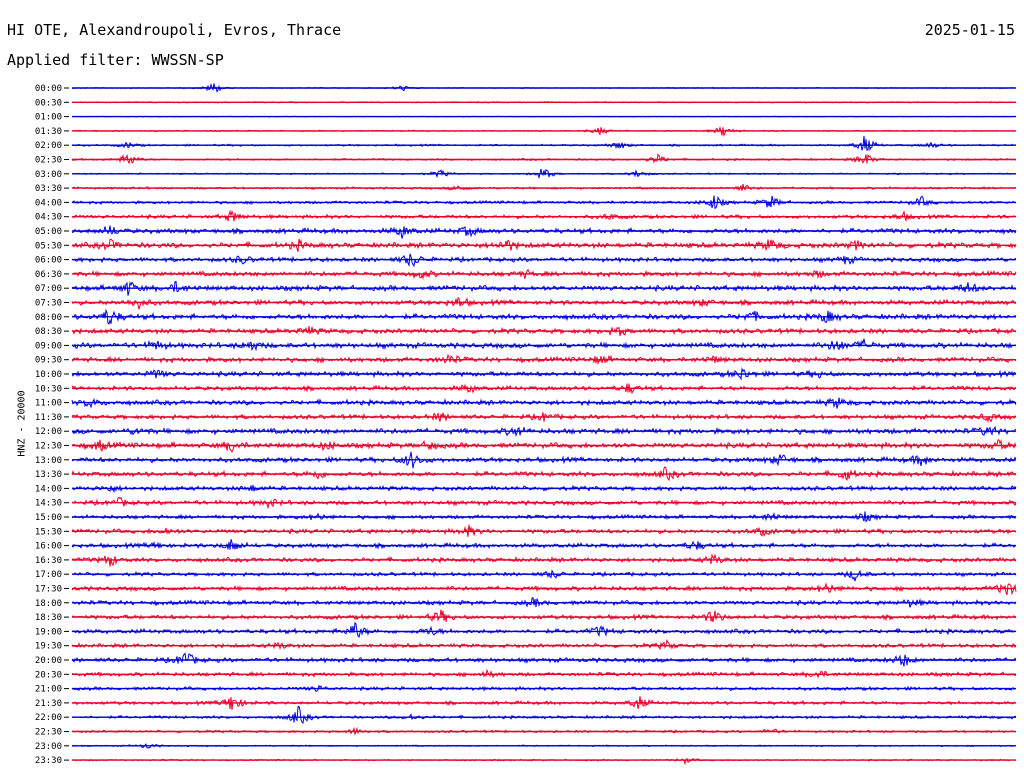 The height and width of the screenshot is (780, 1024). Describe the element at coordinates (48, 89) in the screenshot. I see `row-time-label: 00:00` at that location.